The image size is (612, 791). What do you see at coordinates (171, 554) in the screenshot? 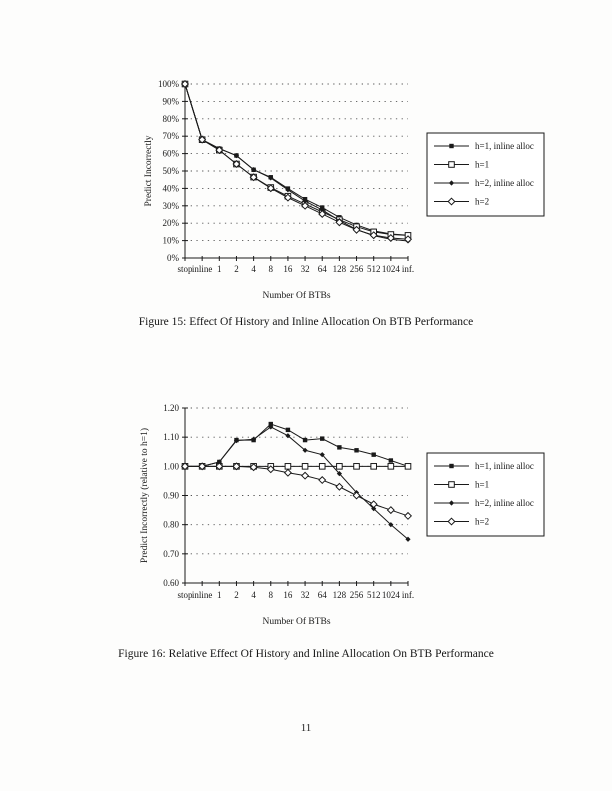
I see `y-tick-label: 0.70` at bounding box center [171, 554].